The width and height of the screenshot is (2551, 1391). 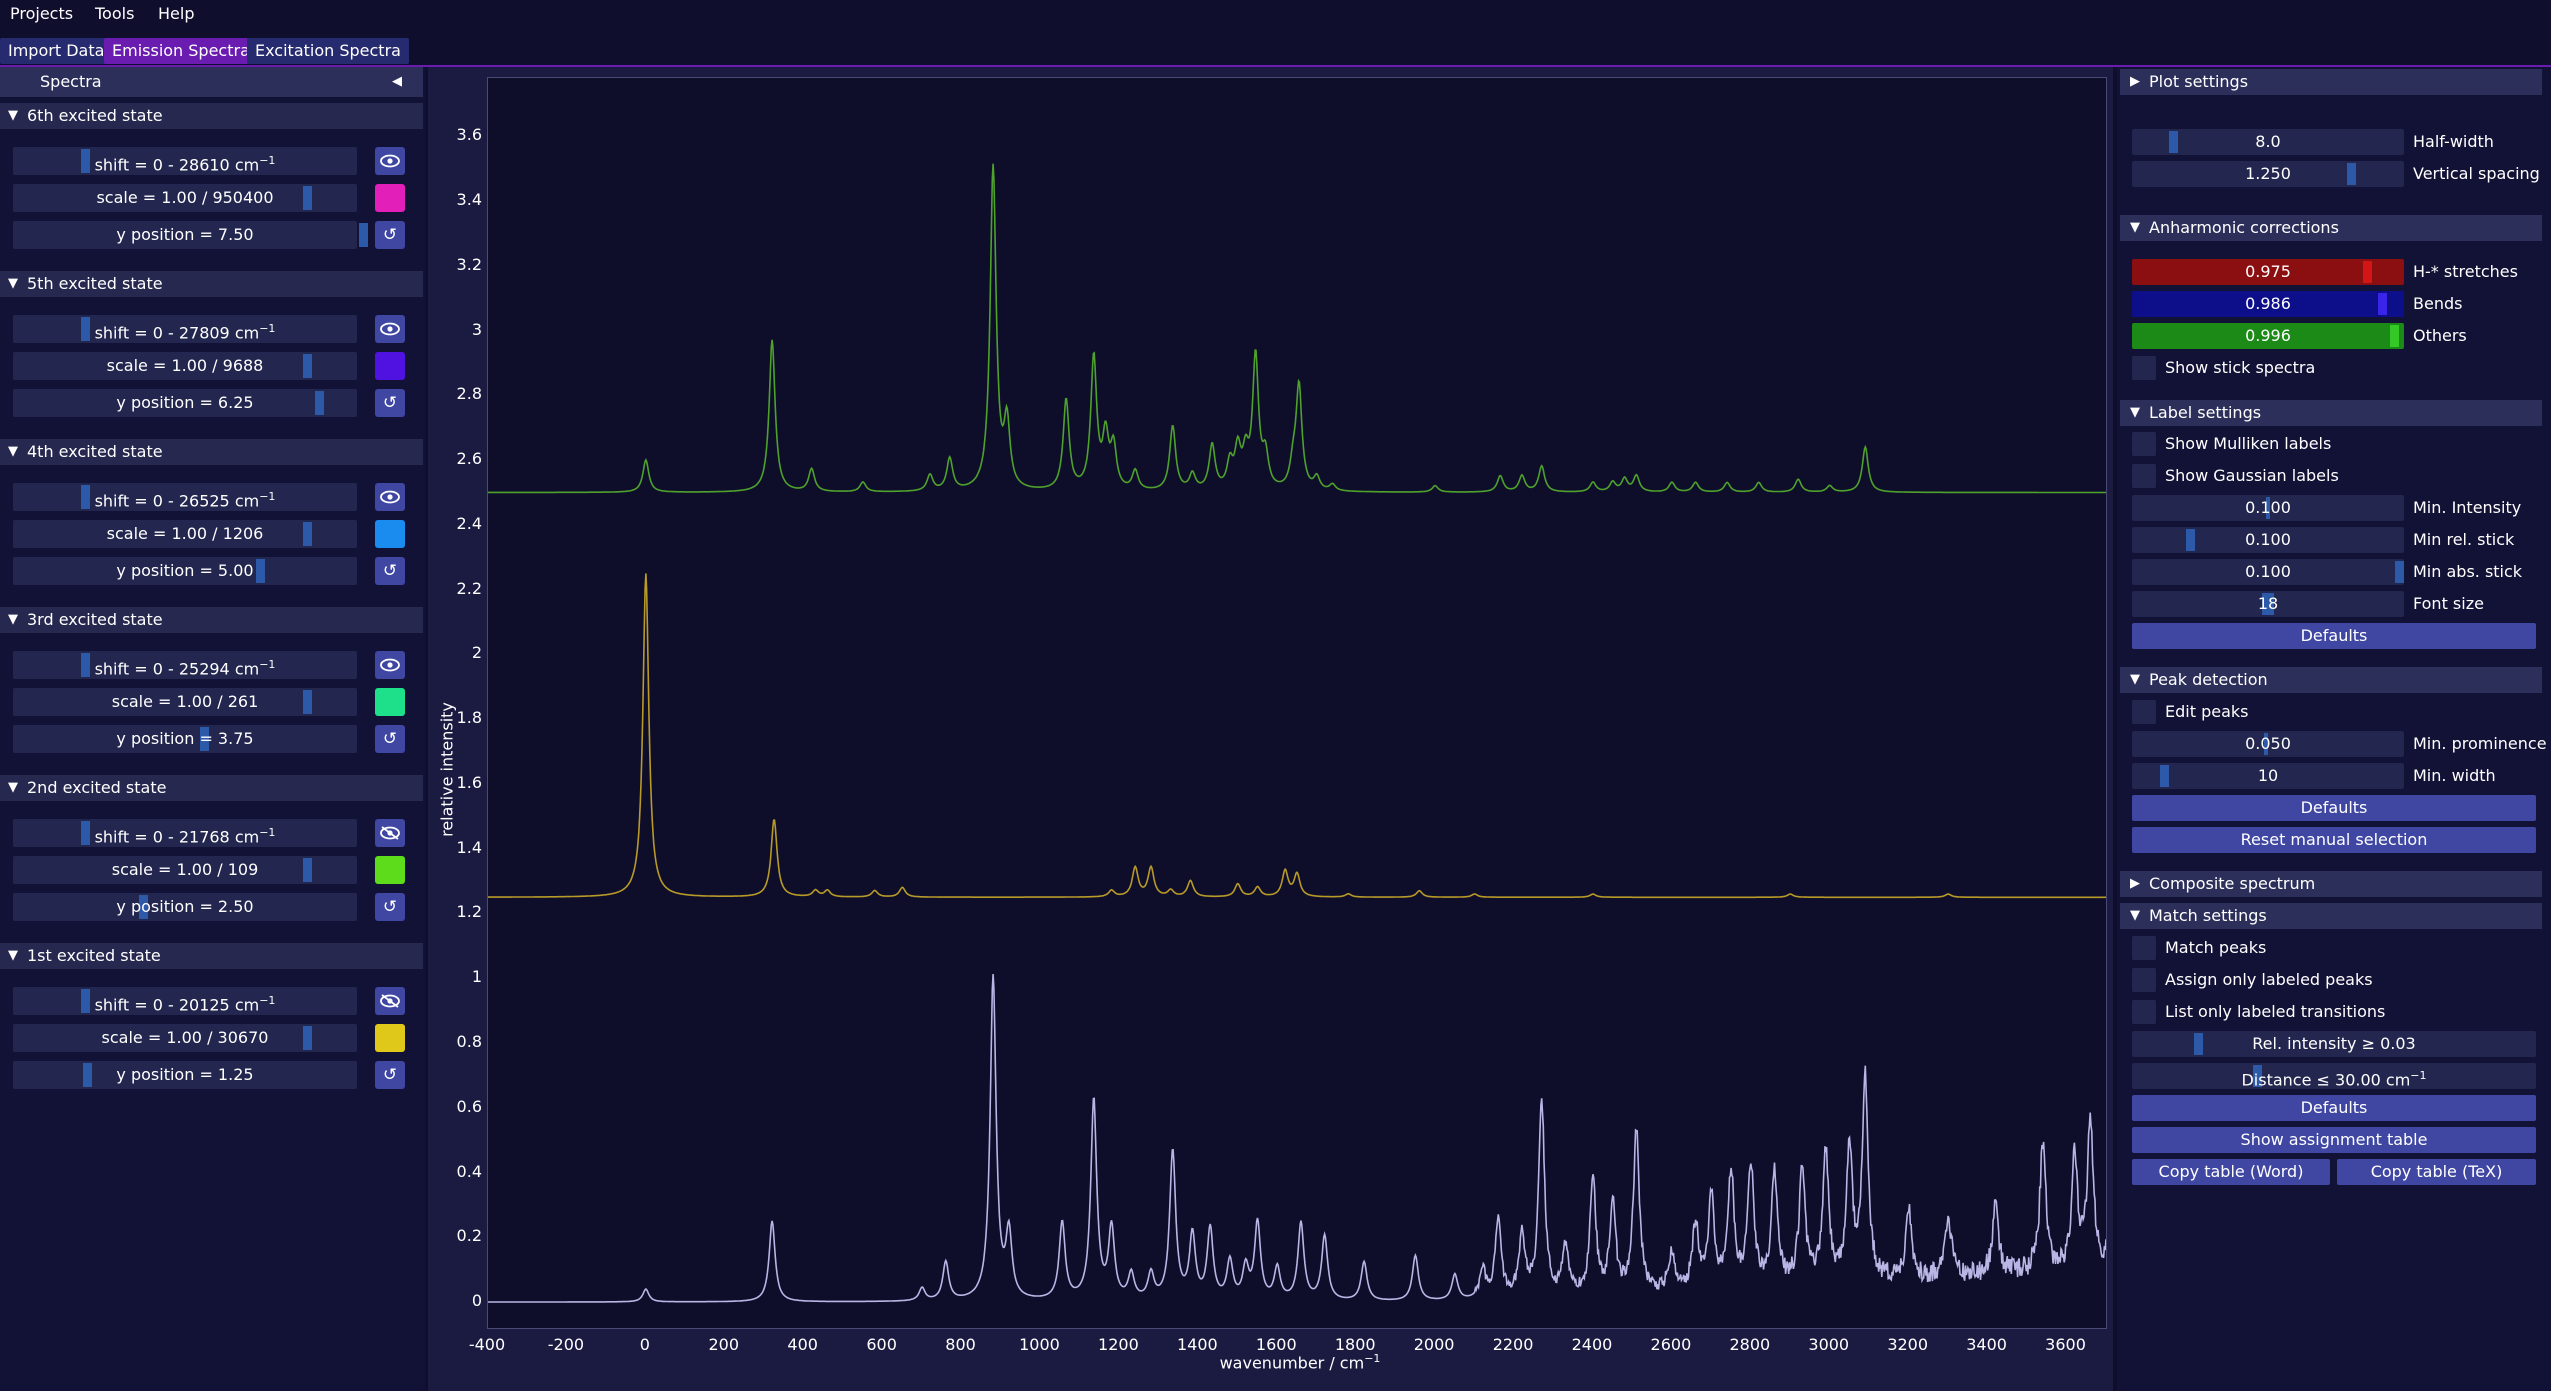 I want to click on min-prominence-slider: 0.050, so click(x=2268, y=744).